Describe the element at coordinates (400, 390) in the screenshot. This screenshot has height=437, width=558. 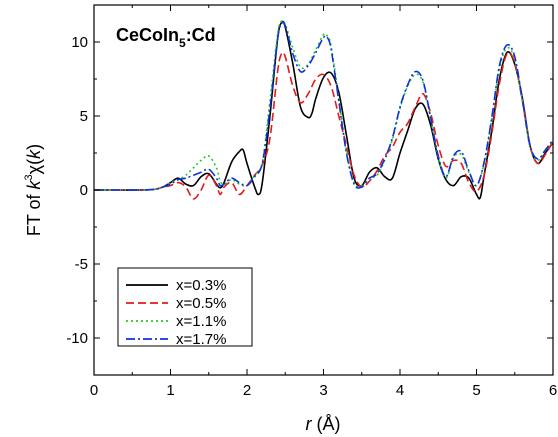
I see `x-tick-label: 4` at that location.